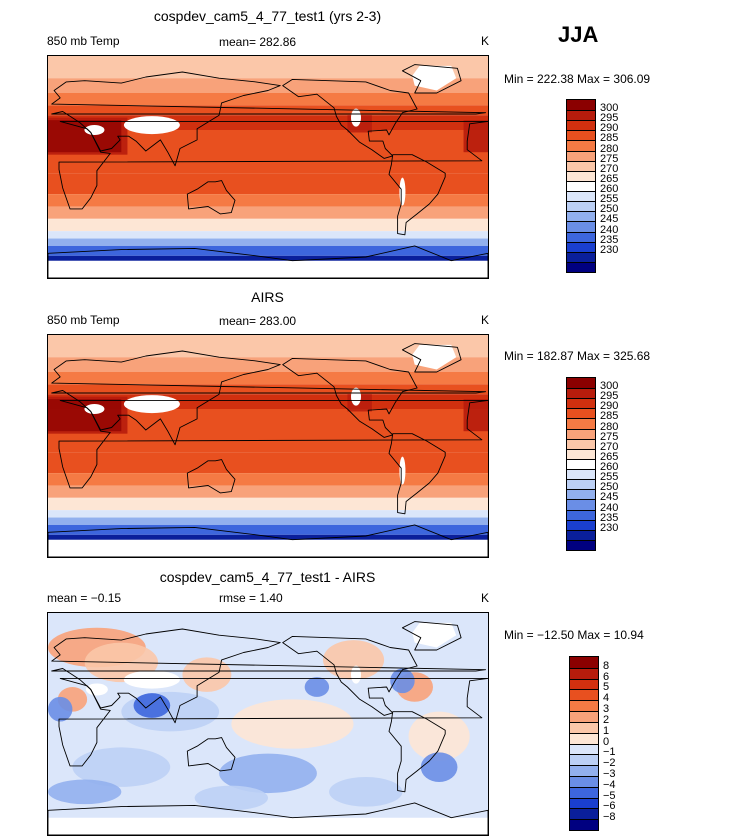 The image size is (733, 840). What do you see at coordinates (577, 356) in the screenshot?
I see `panel-obs-minmax: Min = 182.87 Max = 325.68` at bounding box center [577, 356].